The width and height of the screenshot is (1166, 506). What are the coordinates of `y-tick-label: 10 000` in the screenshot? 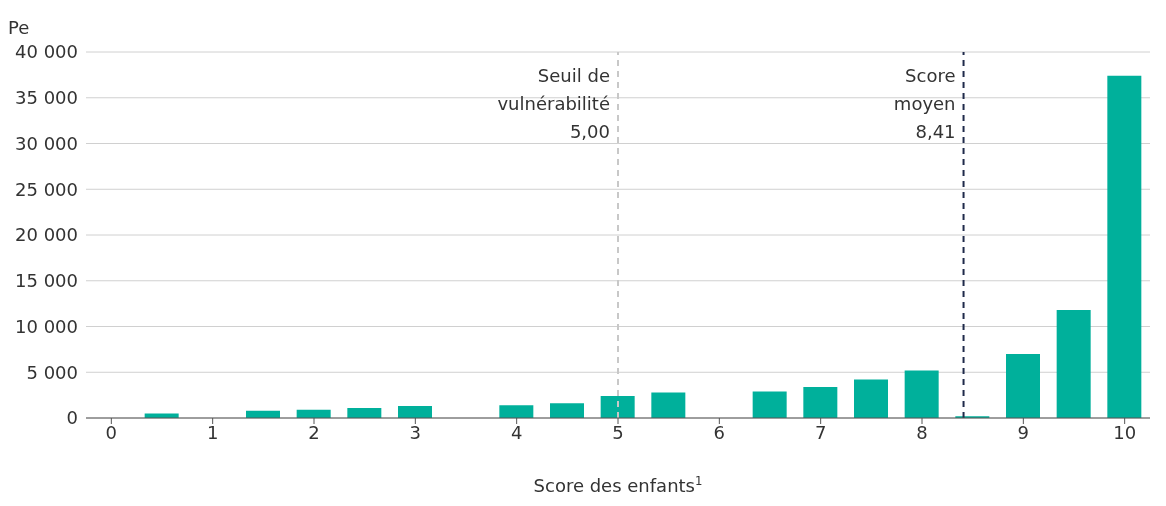 It's located at (46, 326).